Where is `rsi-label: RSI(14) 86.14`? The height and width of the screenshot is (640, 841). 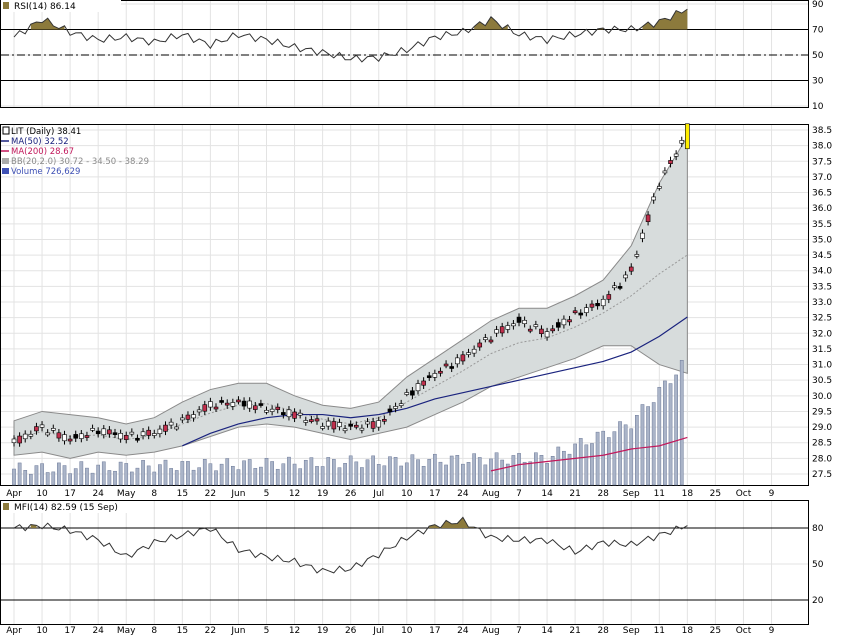 rsi-label: RSI(14) 86.14 is located at coordinates (45, 7).